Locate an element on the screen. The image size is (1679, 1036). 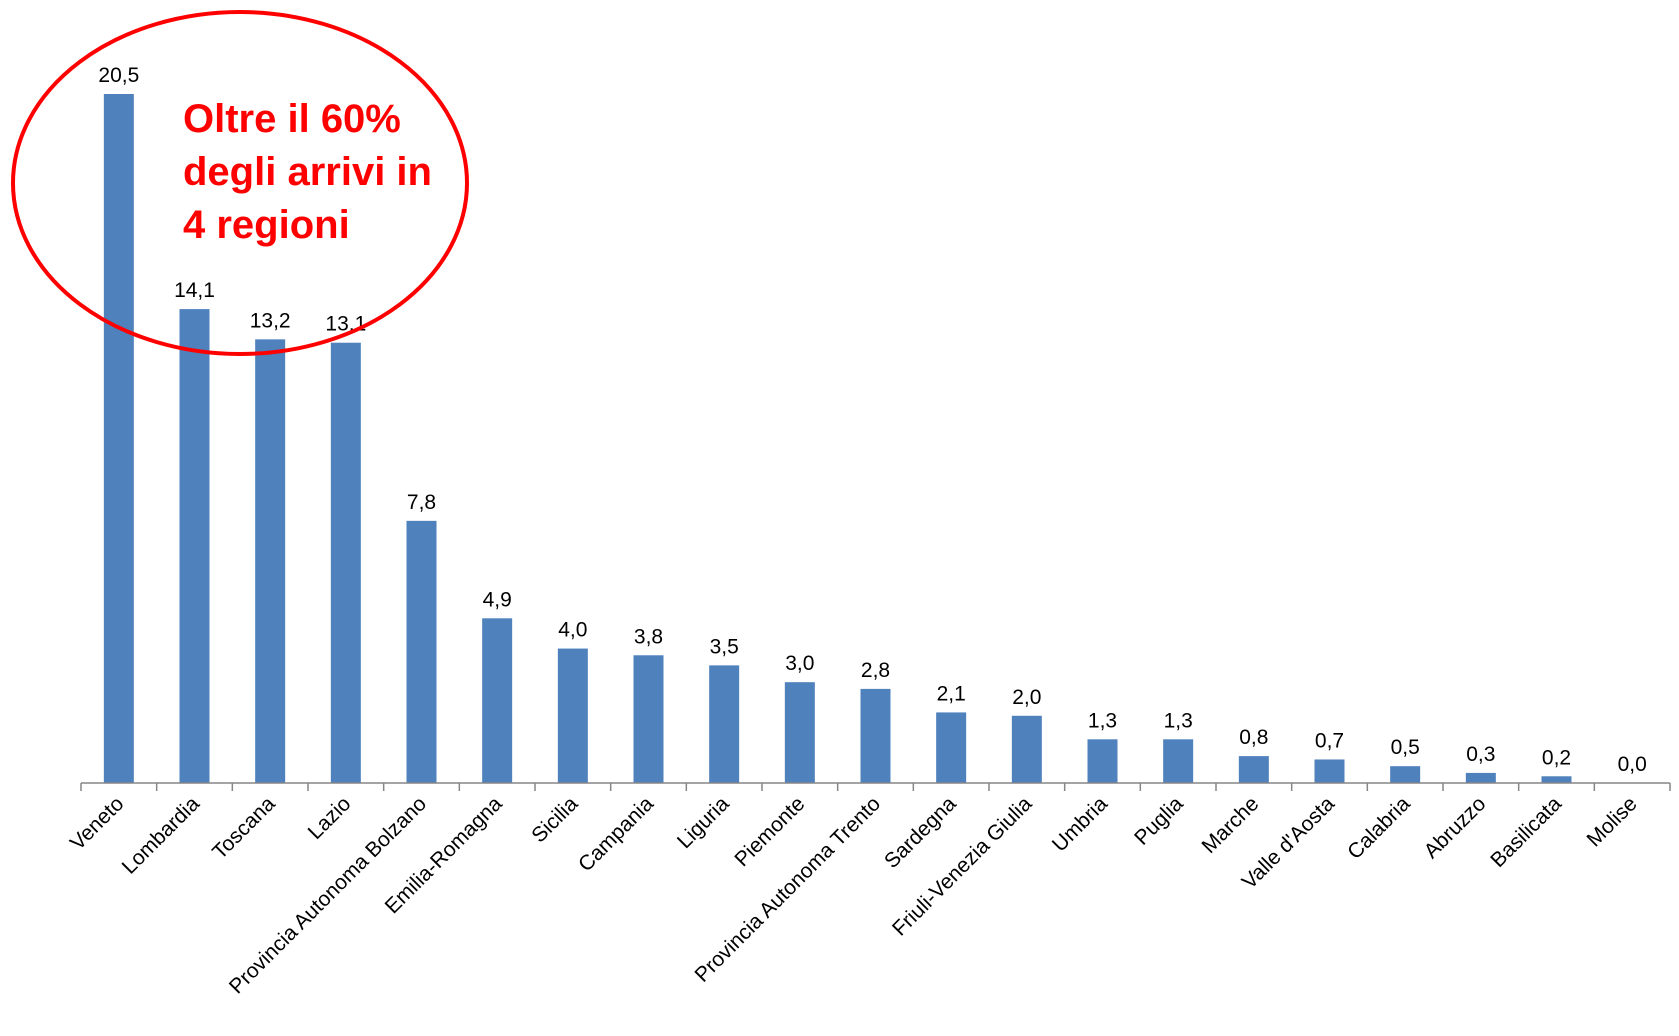
category-label-18: Calabria is located at coordinates (1379, 828).